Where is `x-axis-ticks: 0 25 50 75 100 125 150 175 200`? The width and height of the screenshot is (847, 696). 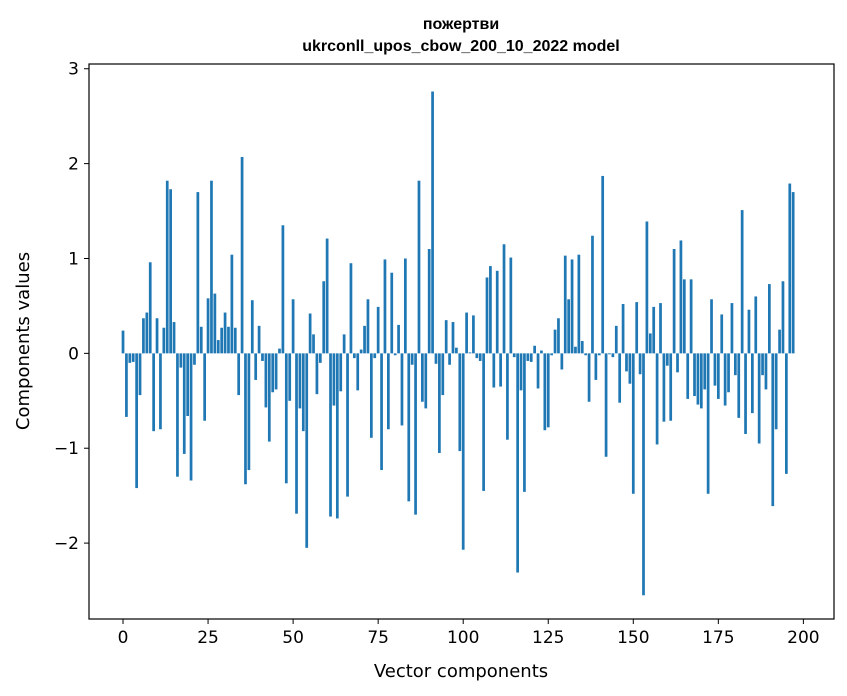
x-axis-ticks: 0 25 50 75 100 125 150 175 200 is located at coordinates (469, 633).